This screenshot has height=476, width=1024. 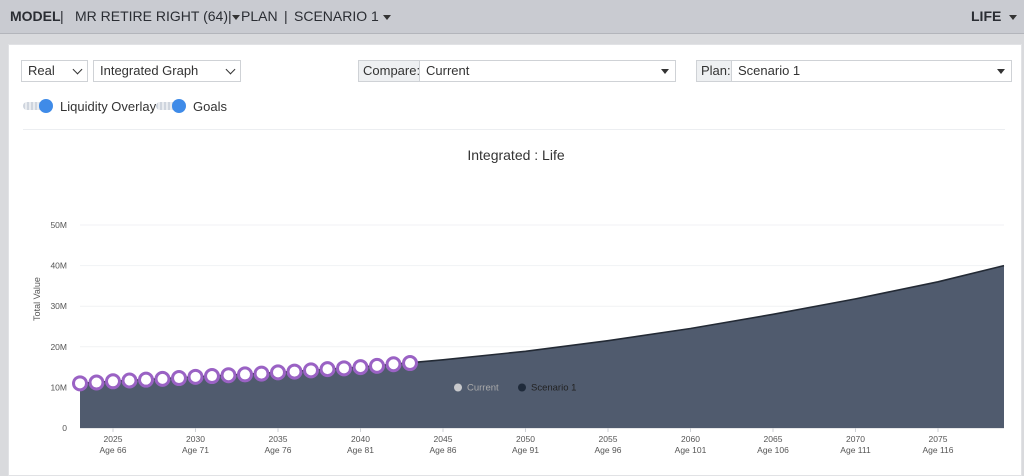 What do you see at coordinates (151, 16) in the screenshot?
I see `client-label: MR RETIRE RIGHT (64)` at bounding box center [151, 16].